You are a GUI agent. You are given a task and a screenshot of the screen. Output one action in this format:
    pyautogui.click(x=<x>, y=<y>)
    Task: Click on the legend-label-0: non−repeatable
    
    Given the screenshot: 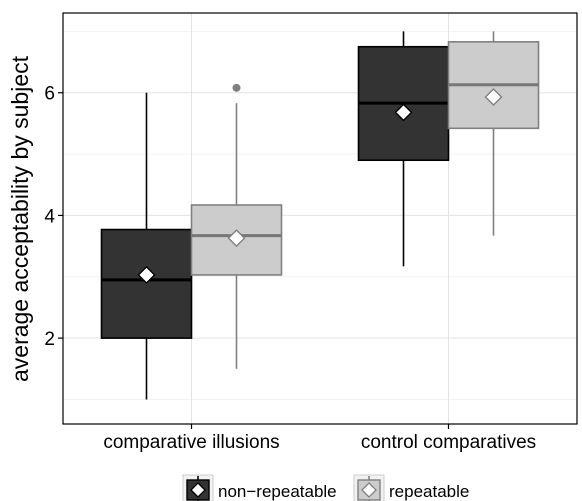 What is the action you would take?
    pyautogui.click(x=277, y=491)
    